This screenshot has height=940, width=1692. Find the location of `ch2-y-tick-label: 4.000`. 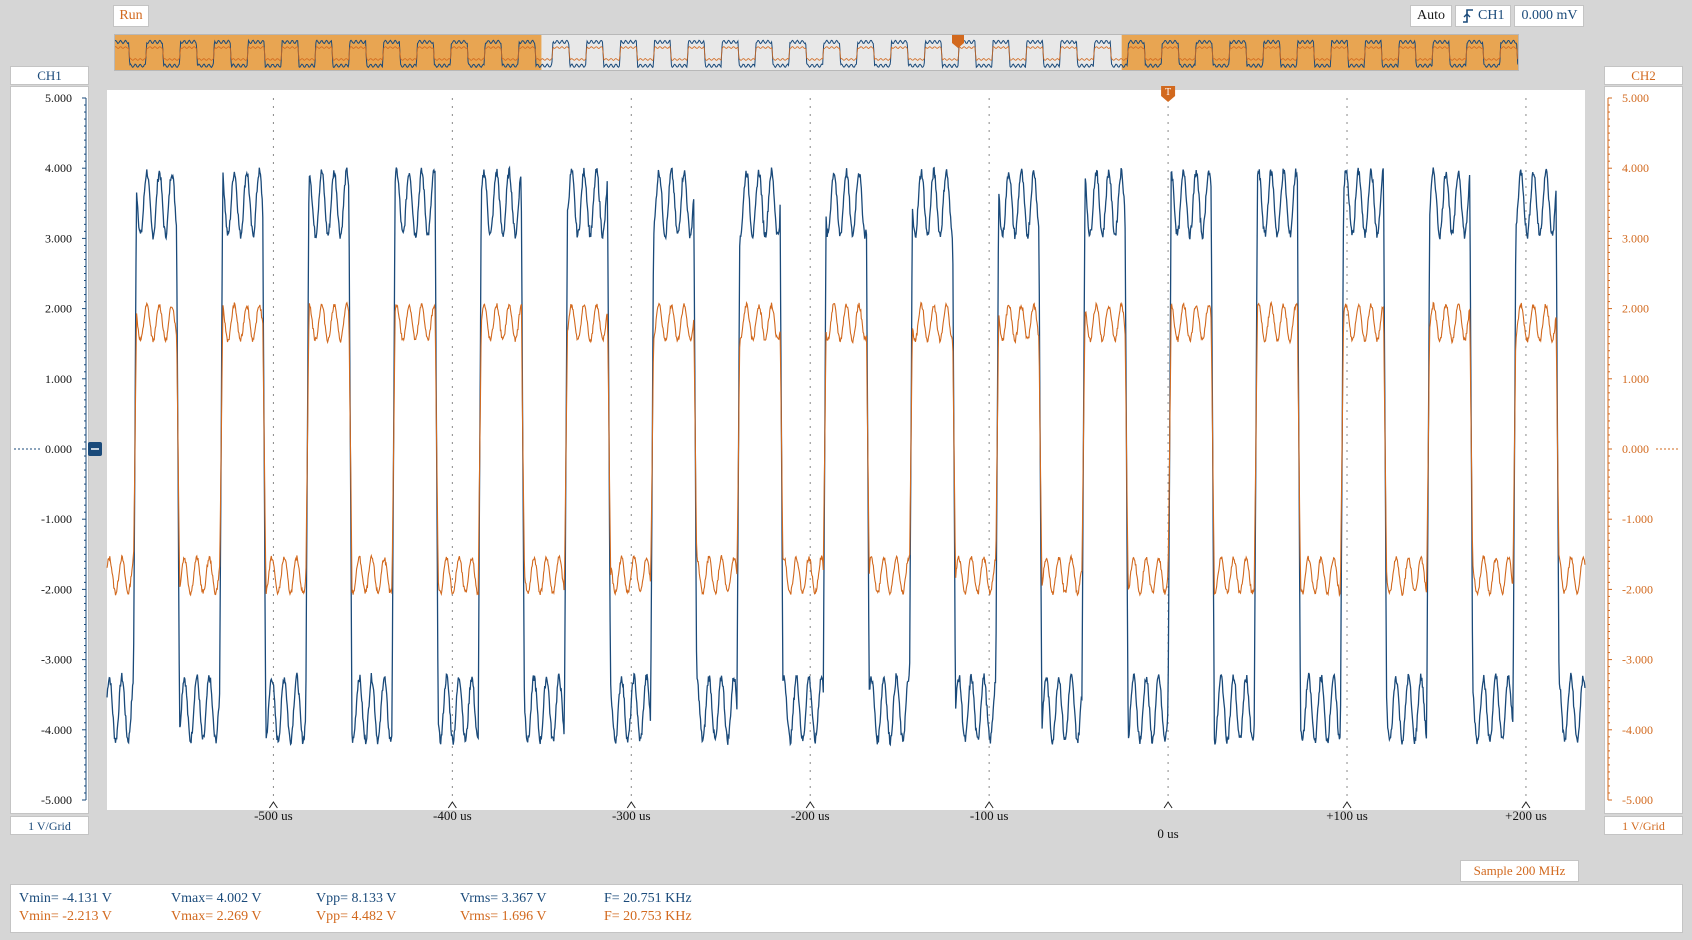

ch2-y-tick-label: 4.000 is located at coordinates (1635, 168).